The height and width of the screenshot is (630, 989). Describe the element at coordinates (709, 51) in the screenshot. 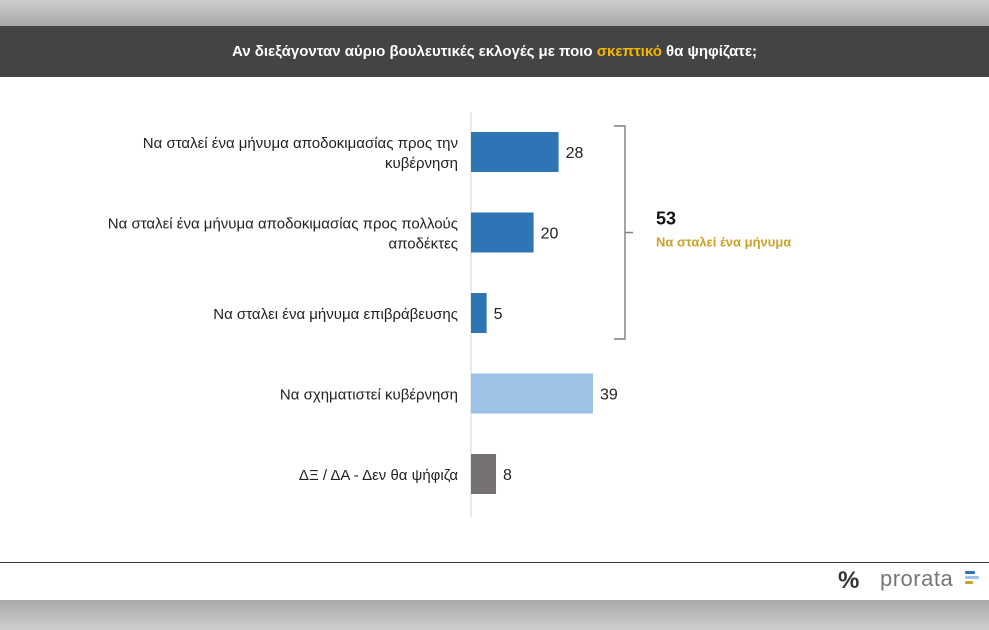

I see `chart-title-part-2: θα ψηφίζατε;` at that location.